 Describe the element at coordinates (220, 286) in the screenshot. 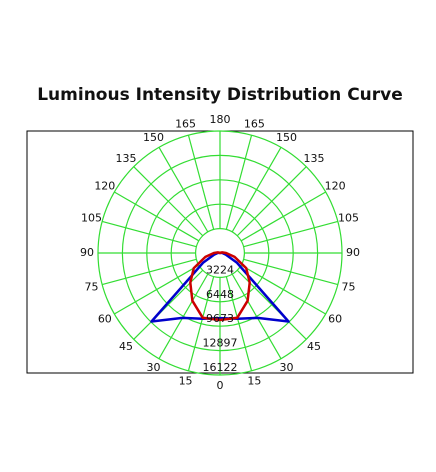

I see `intensity-curve` at that location.